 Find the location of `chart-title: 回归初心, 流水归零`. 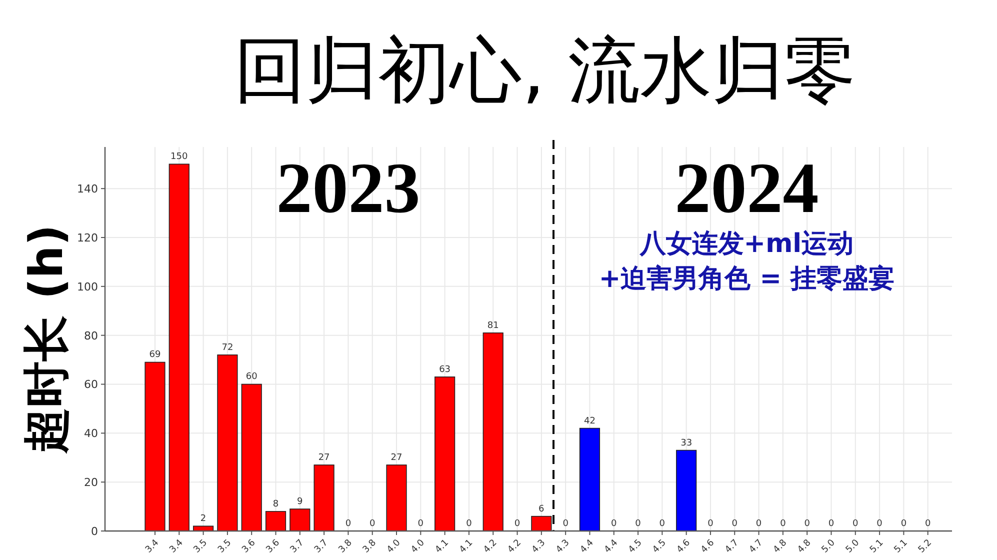

chart-title: 回归初心, 流水归零 is located at coordinates (545, 70).